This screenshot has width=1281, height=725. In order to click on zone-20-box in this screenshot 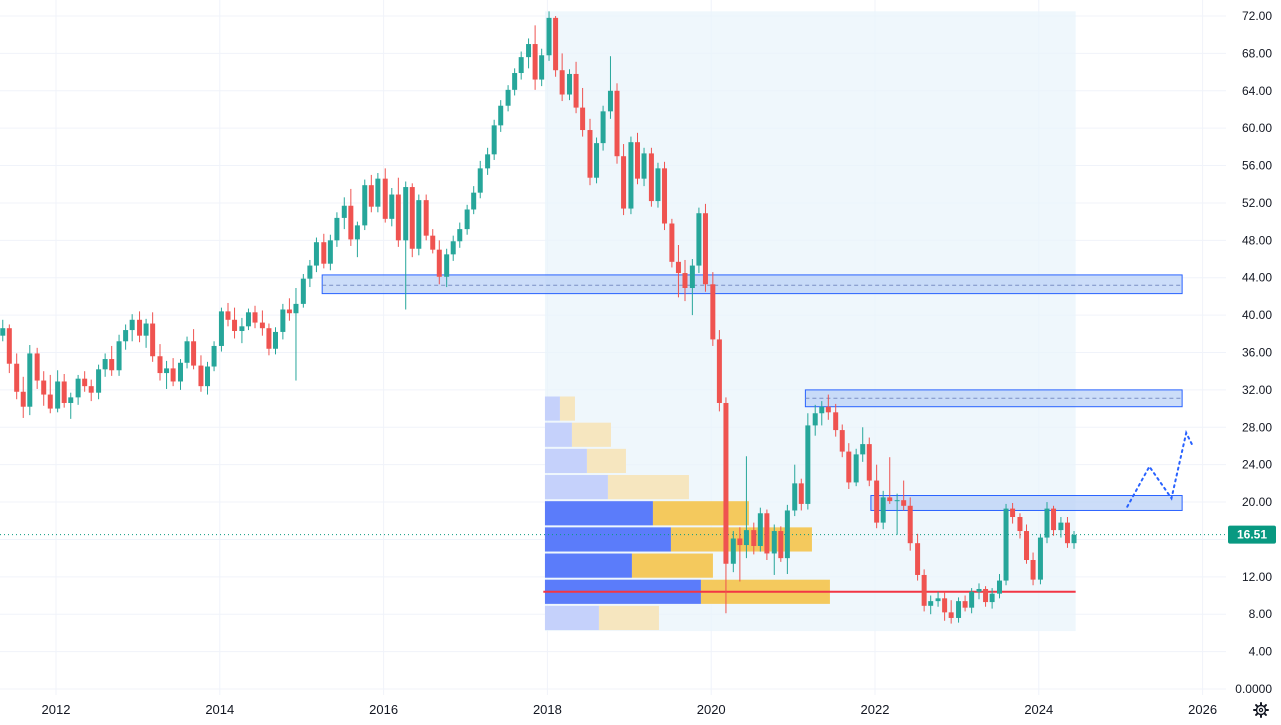, I will do `click(1026, 503)`.